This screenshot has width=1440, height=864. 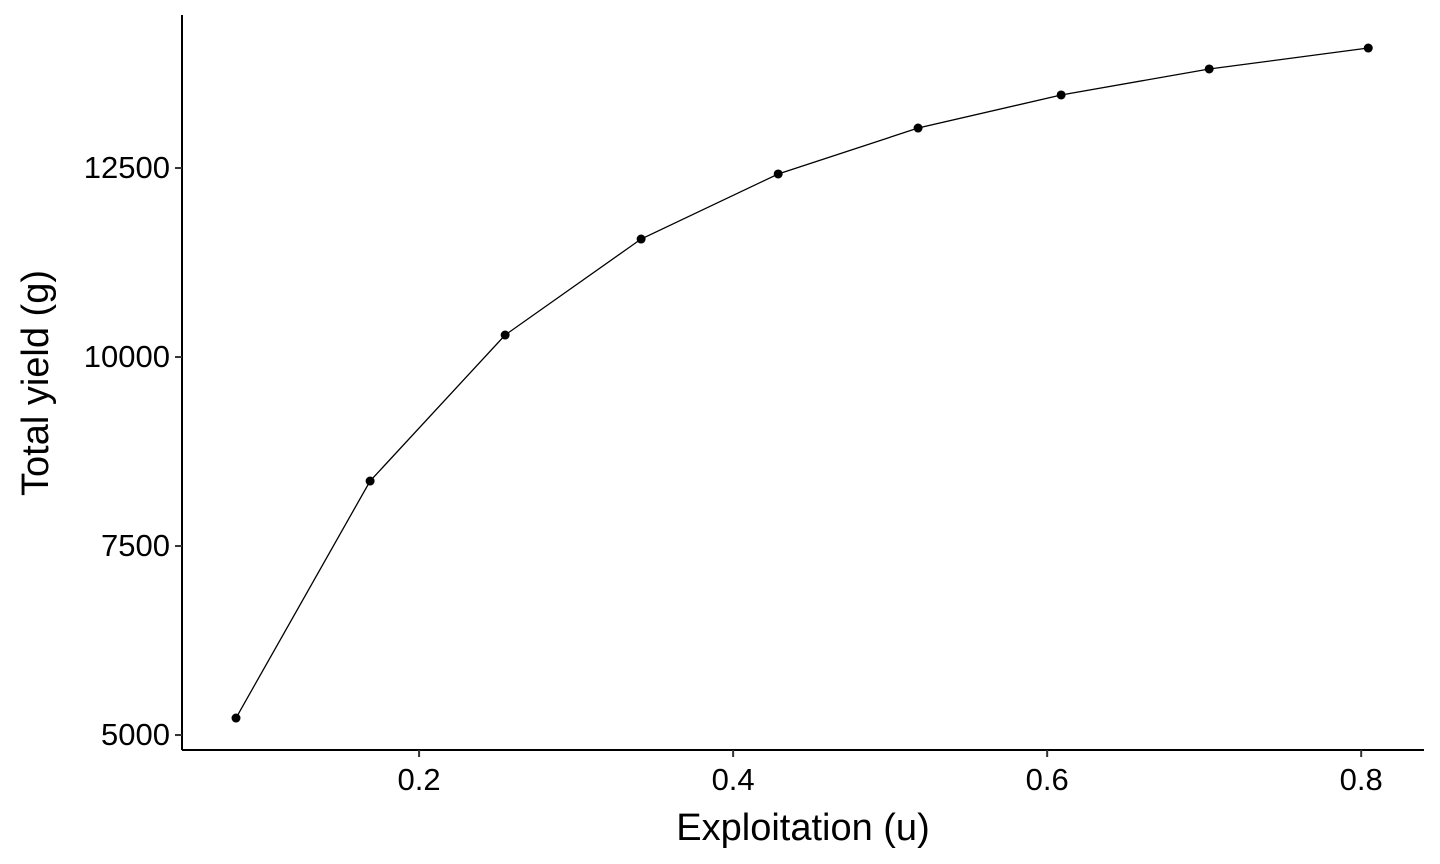 I want to click on x-tick-label: 0.2, so click(x=419, y=779).